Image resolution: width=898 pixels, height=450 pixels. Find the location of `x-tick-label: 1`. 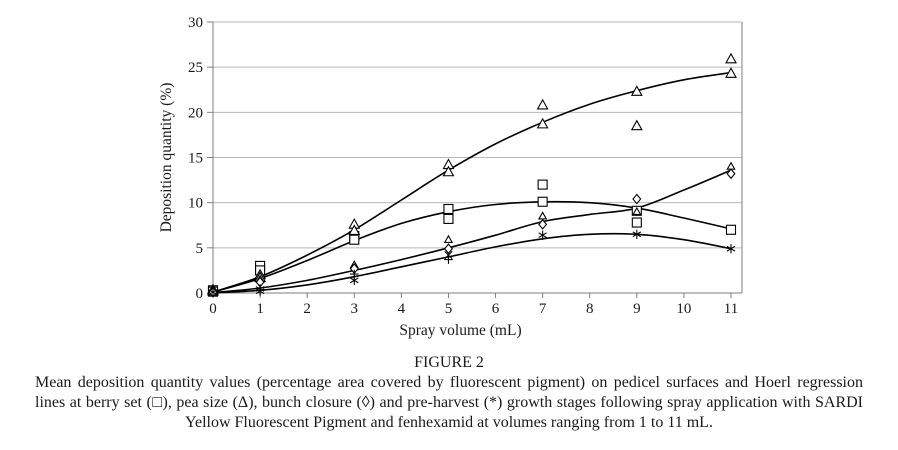

x-tick-label: 1 is located at coordinates (260, 309).